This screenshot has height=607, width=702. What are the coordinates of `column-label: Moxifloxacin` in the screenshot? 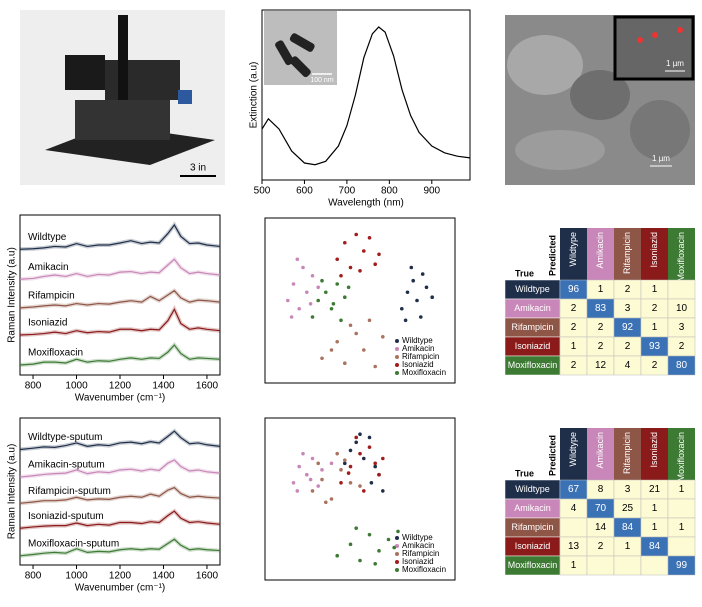 It's located at (681, 257).